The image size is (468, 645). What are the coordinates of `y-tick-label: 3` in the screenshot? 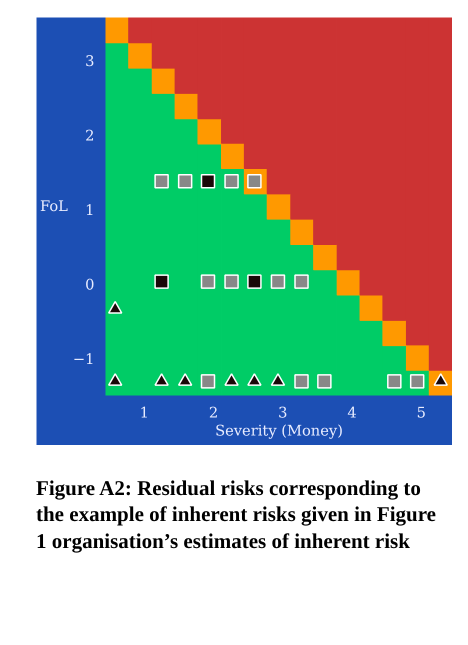 It's located at (90, 61).